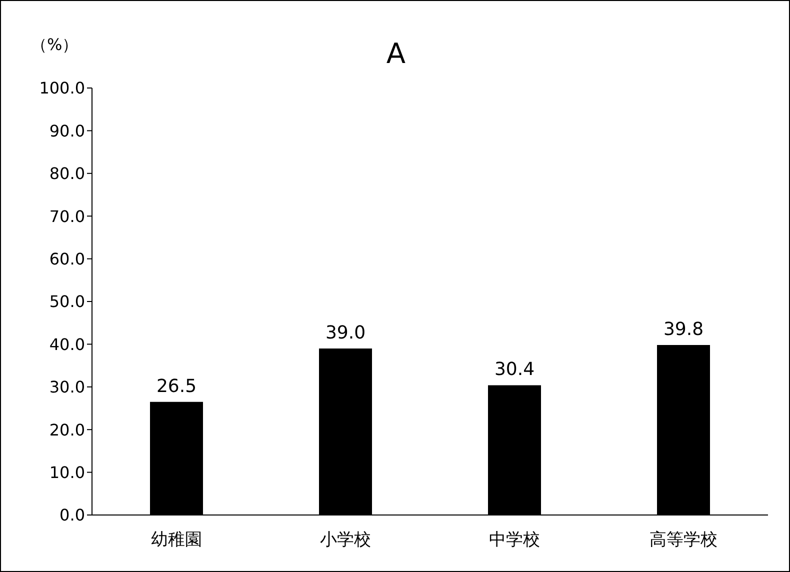 The image size is (790, 572). Describe the element at coordinates (514, 540) in the screenshot. I see `x-tick-label: 中学校` at that location.